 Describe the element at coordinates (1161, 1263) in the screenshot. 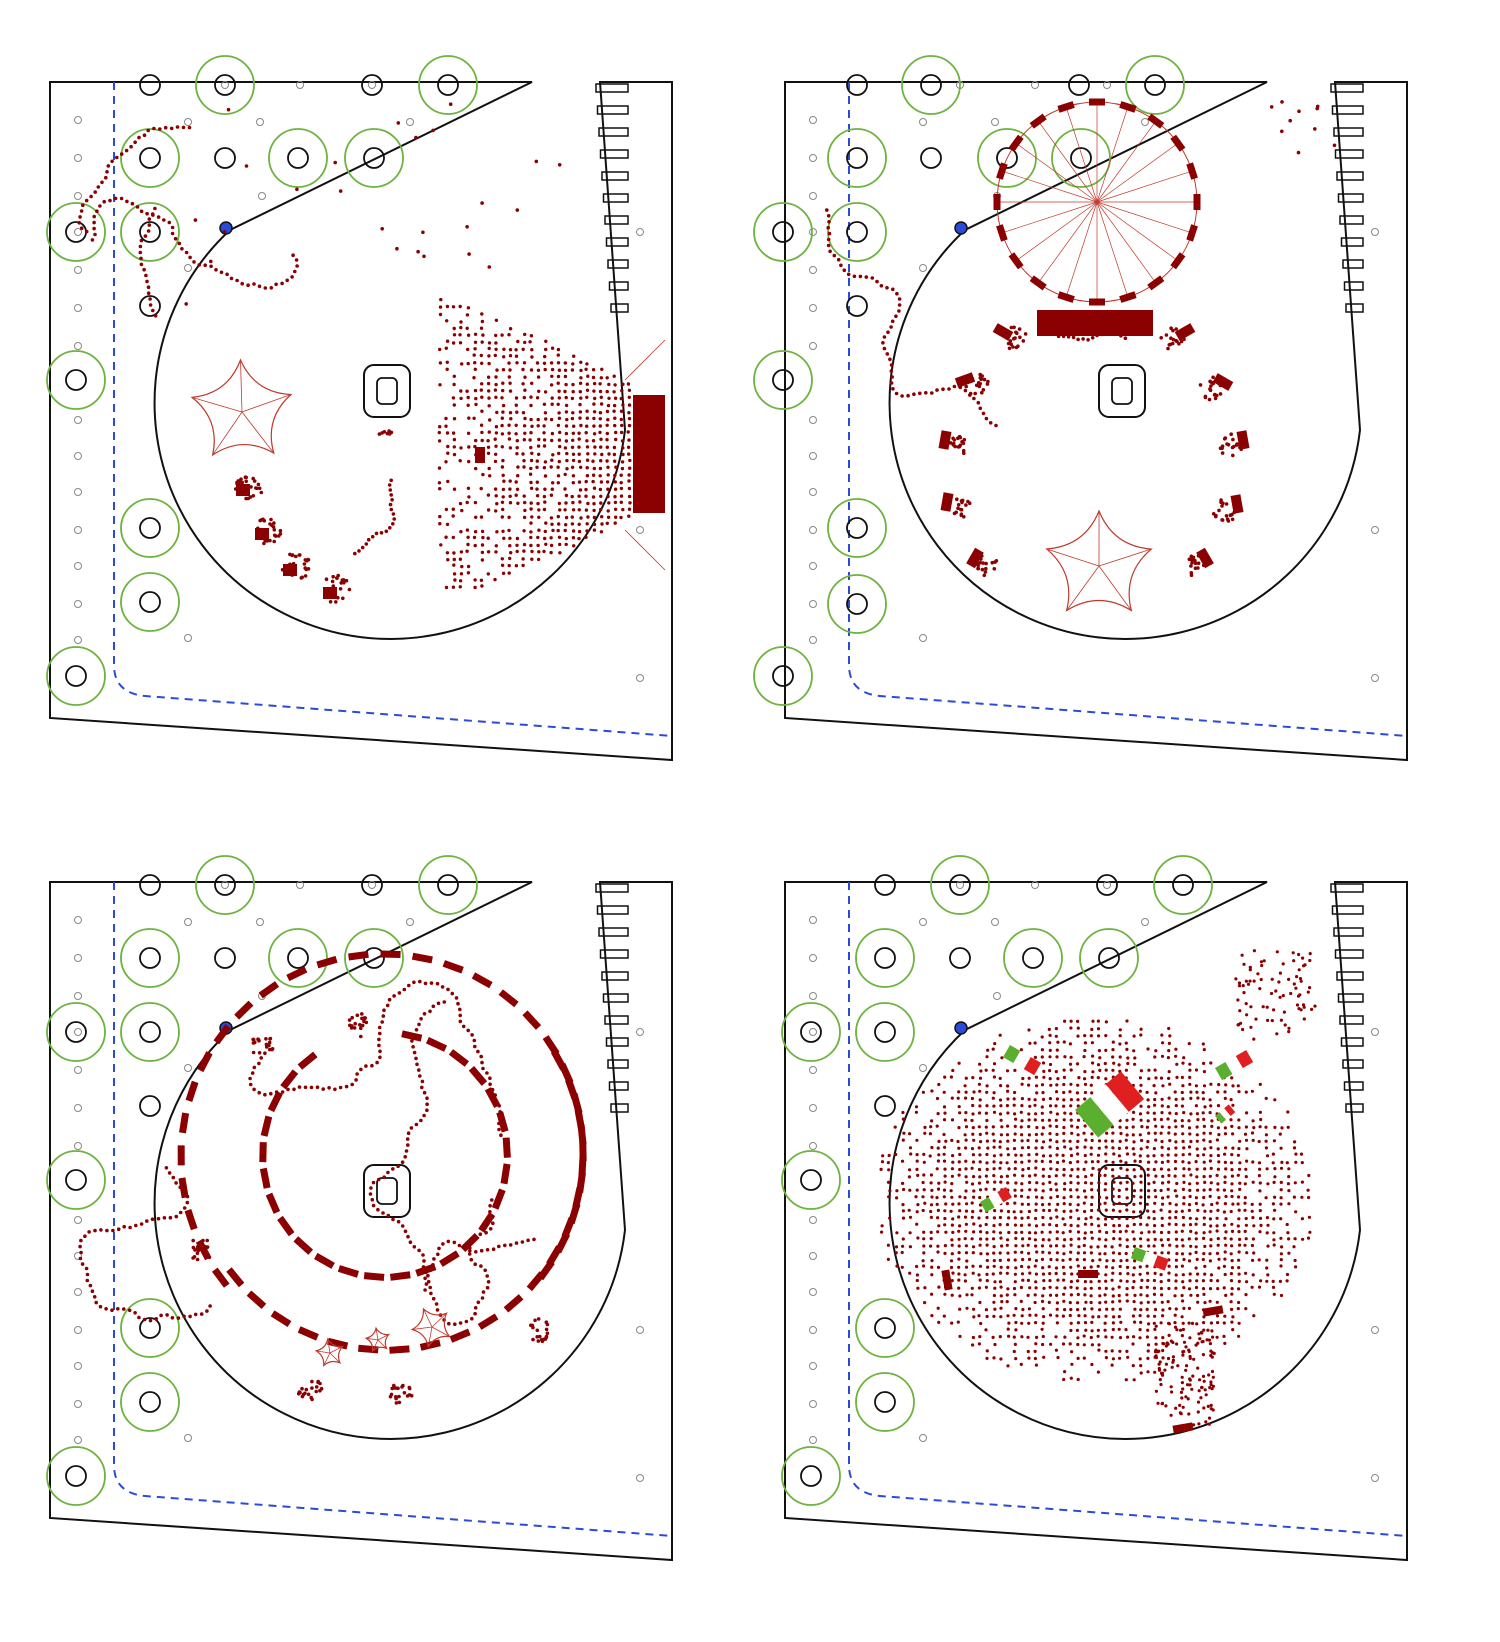

I see `flag-stripe-red` at that location.